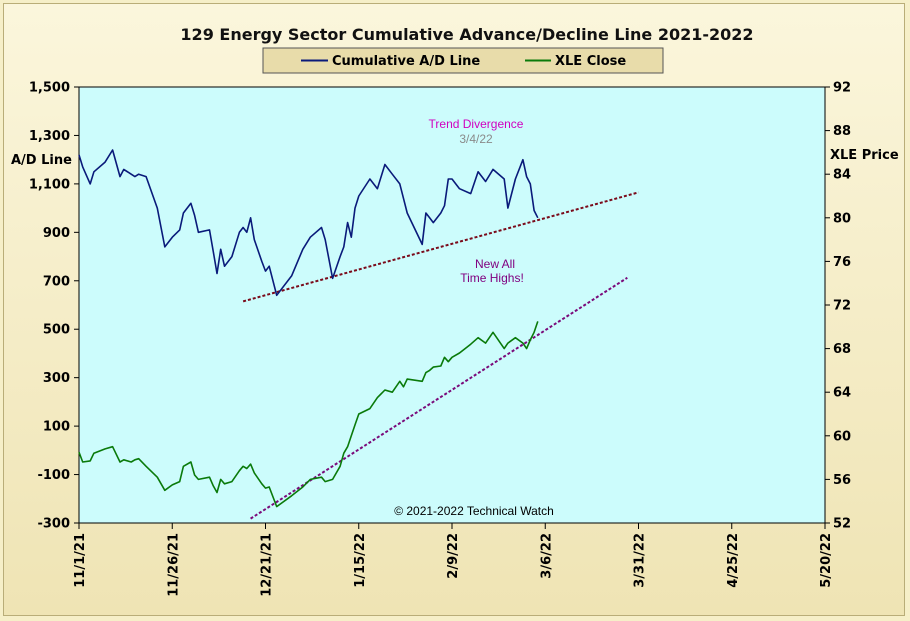 The image size is (910, 621). What do you see at coordinates (842, 349) in the screenshot?
I see `right-tick-label: 68` at bounding box center [842, 349].